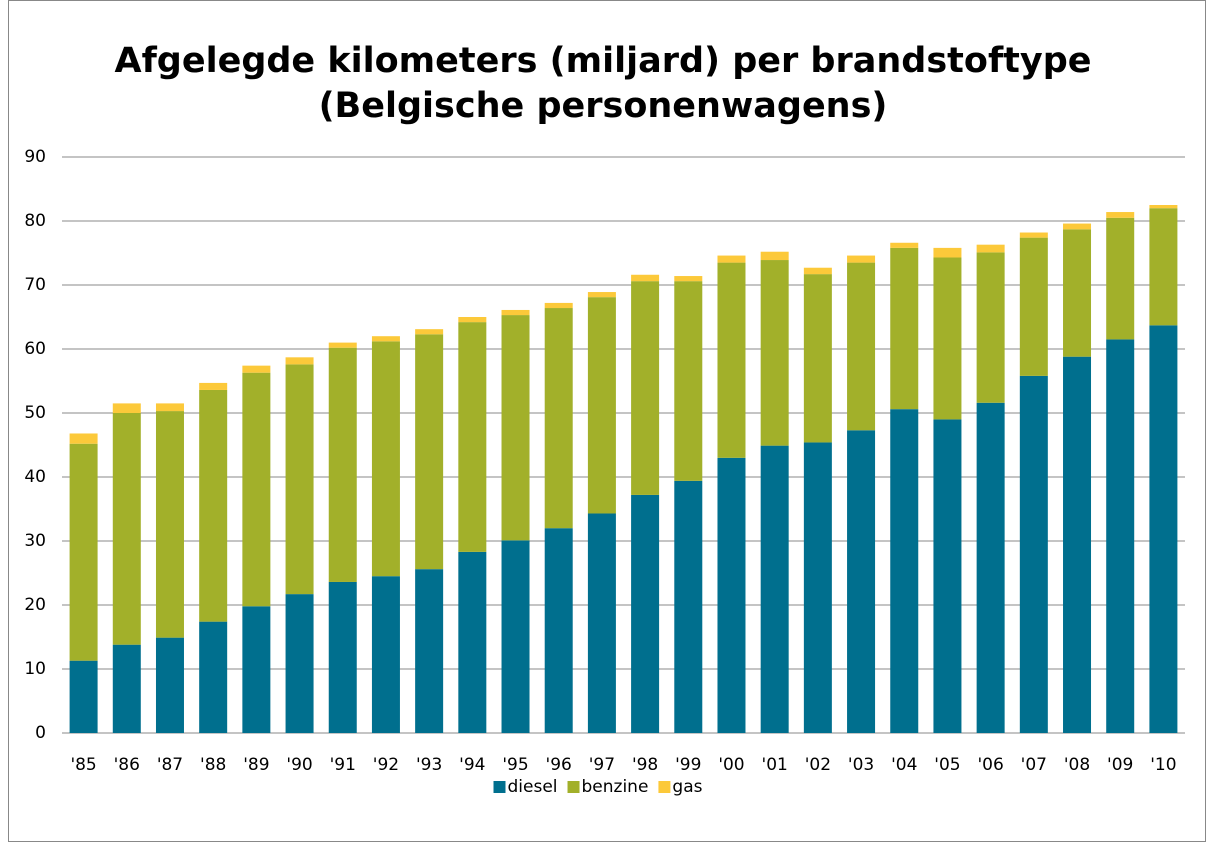 The image size is (1207, 843). Describe the element at coordinates (429, 765) in the screenshot. I see `x-tick-label: '93` at that location.